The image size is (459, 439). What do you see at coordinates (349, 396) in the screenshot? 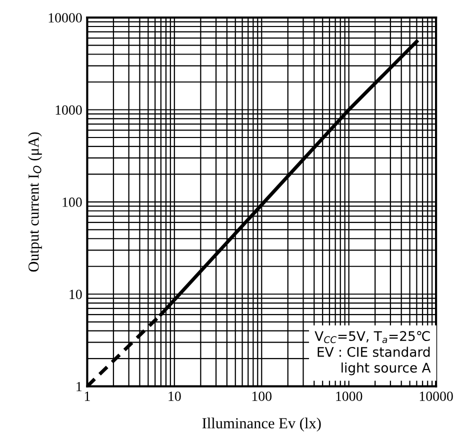
I see `x-tick-label: 1000` at bounding box center [349, 396].